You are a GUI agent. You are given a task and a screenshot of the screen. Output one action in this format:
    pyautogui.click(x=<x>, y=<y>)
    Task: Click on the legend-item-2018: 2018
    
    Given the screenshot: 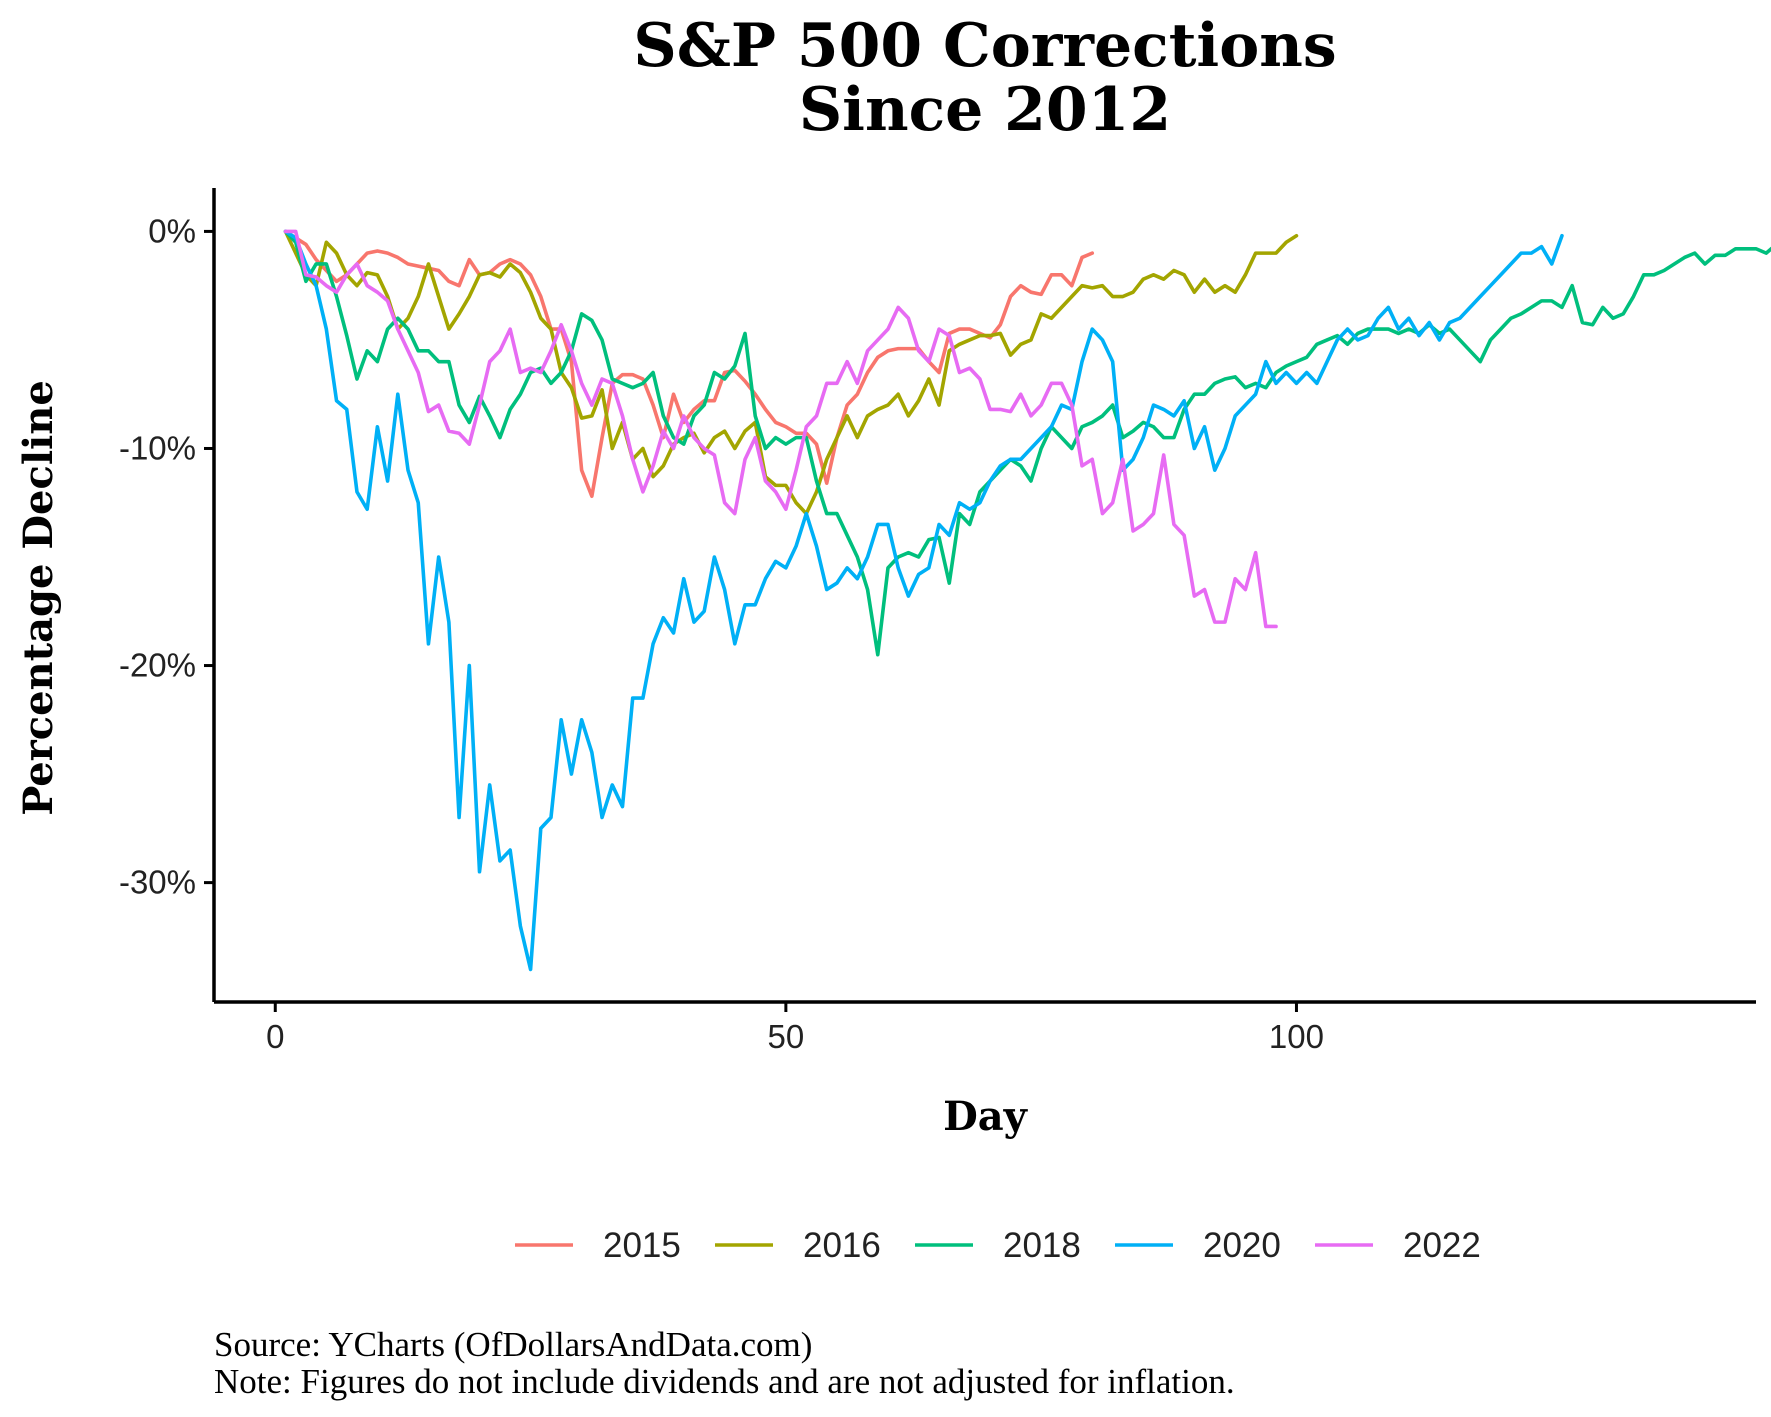 What is the action you would take?
    pyautogui.click(x=998, y=1245)
    